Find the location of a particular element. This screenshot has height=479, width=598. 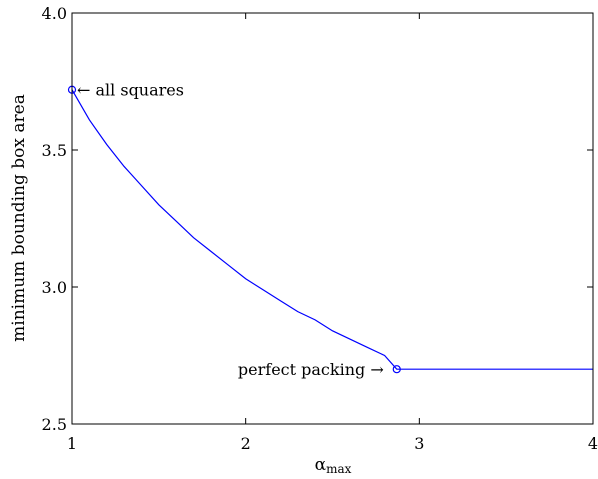

y-tick-label-1: 3.0 is located at coordinates (54, 287).